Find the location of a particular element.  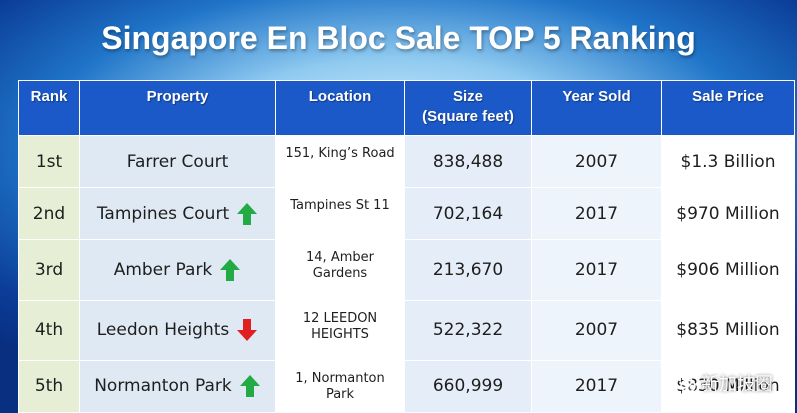

size-cell: 838,488 is located at coordinates (468, 161).